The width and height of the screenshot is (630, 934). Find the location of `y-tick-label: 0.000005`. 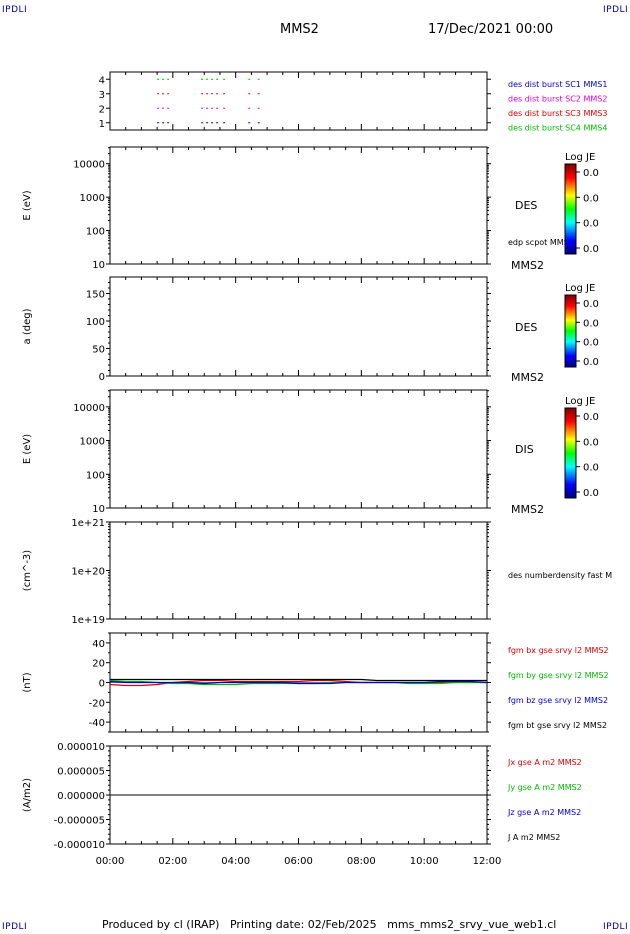

y-tick-label: 0.000005 is located at coordinates (81, 772).